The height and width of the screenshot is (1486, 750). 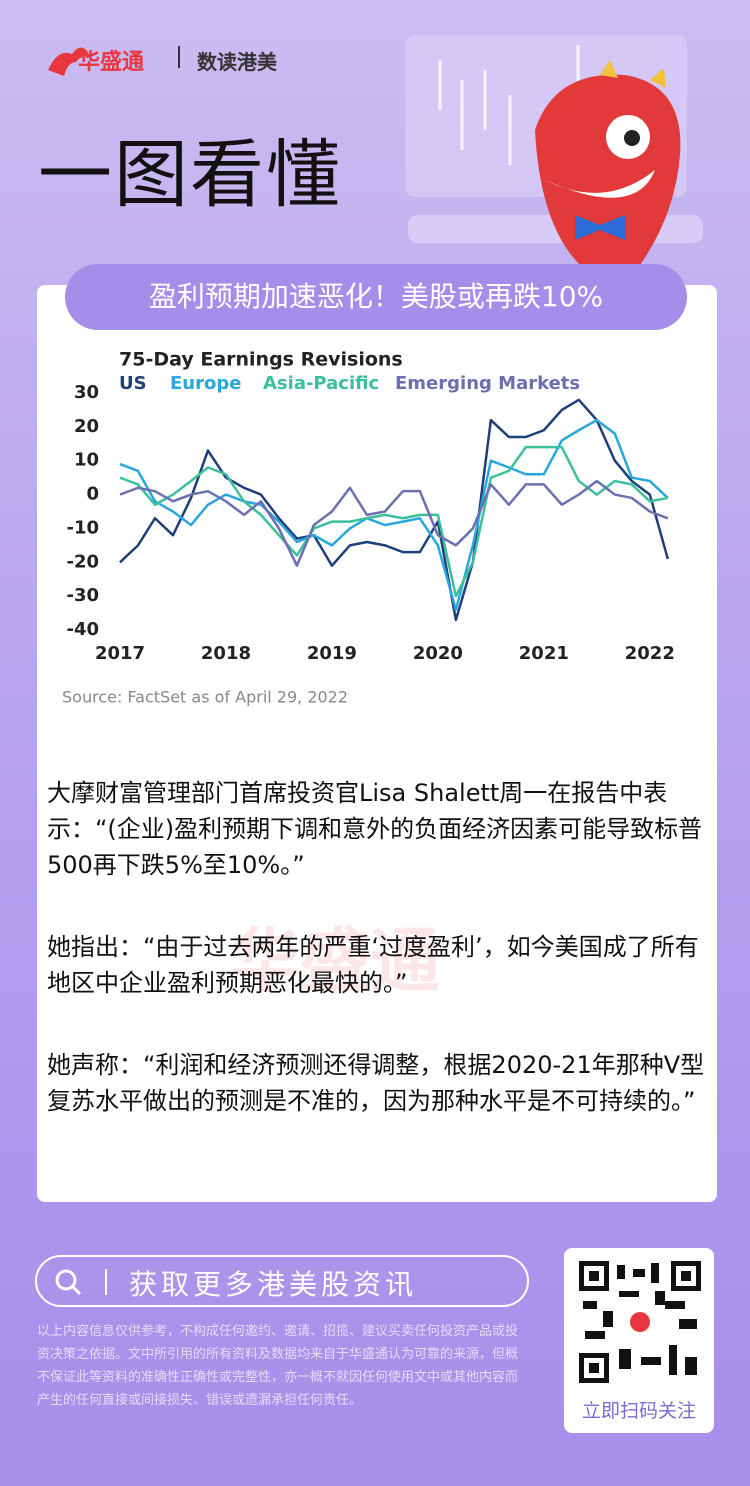 What do you see at coordinates (487, 383) in the screenshot?
I see `legend-entry: Emerging Markets` at bounding box center [487, 383].